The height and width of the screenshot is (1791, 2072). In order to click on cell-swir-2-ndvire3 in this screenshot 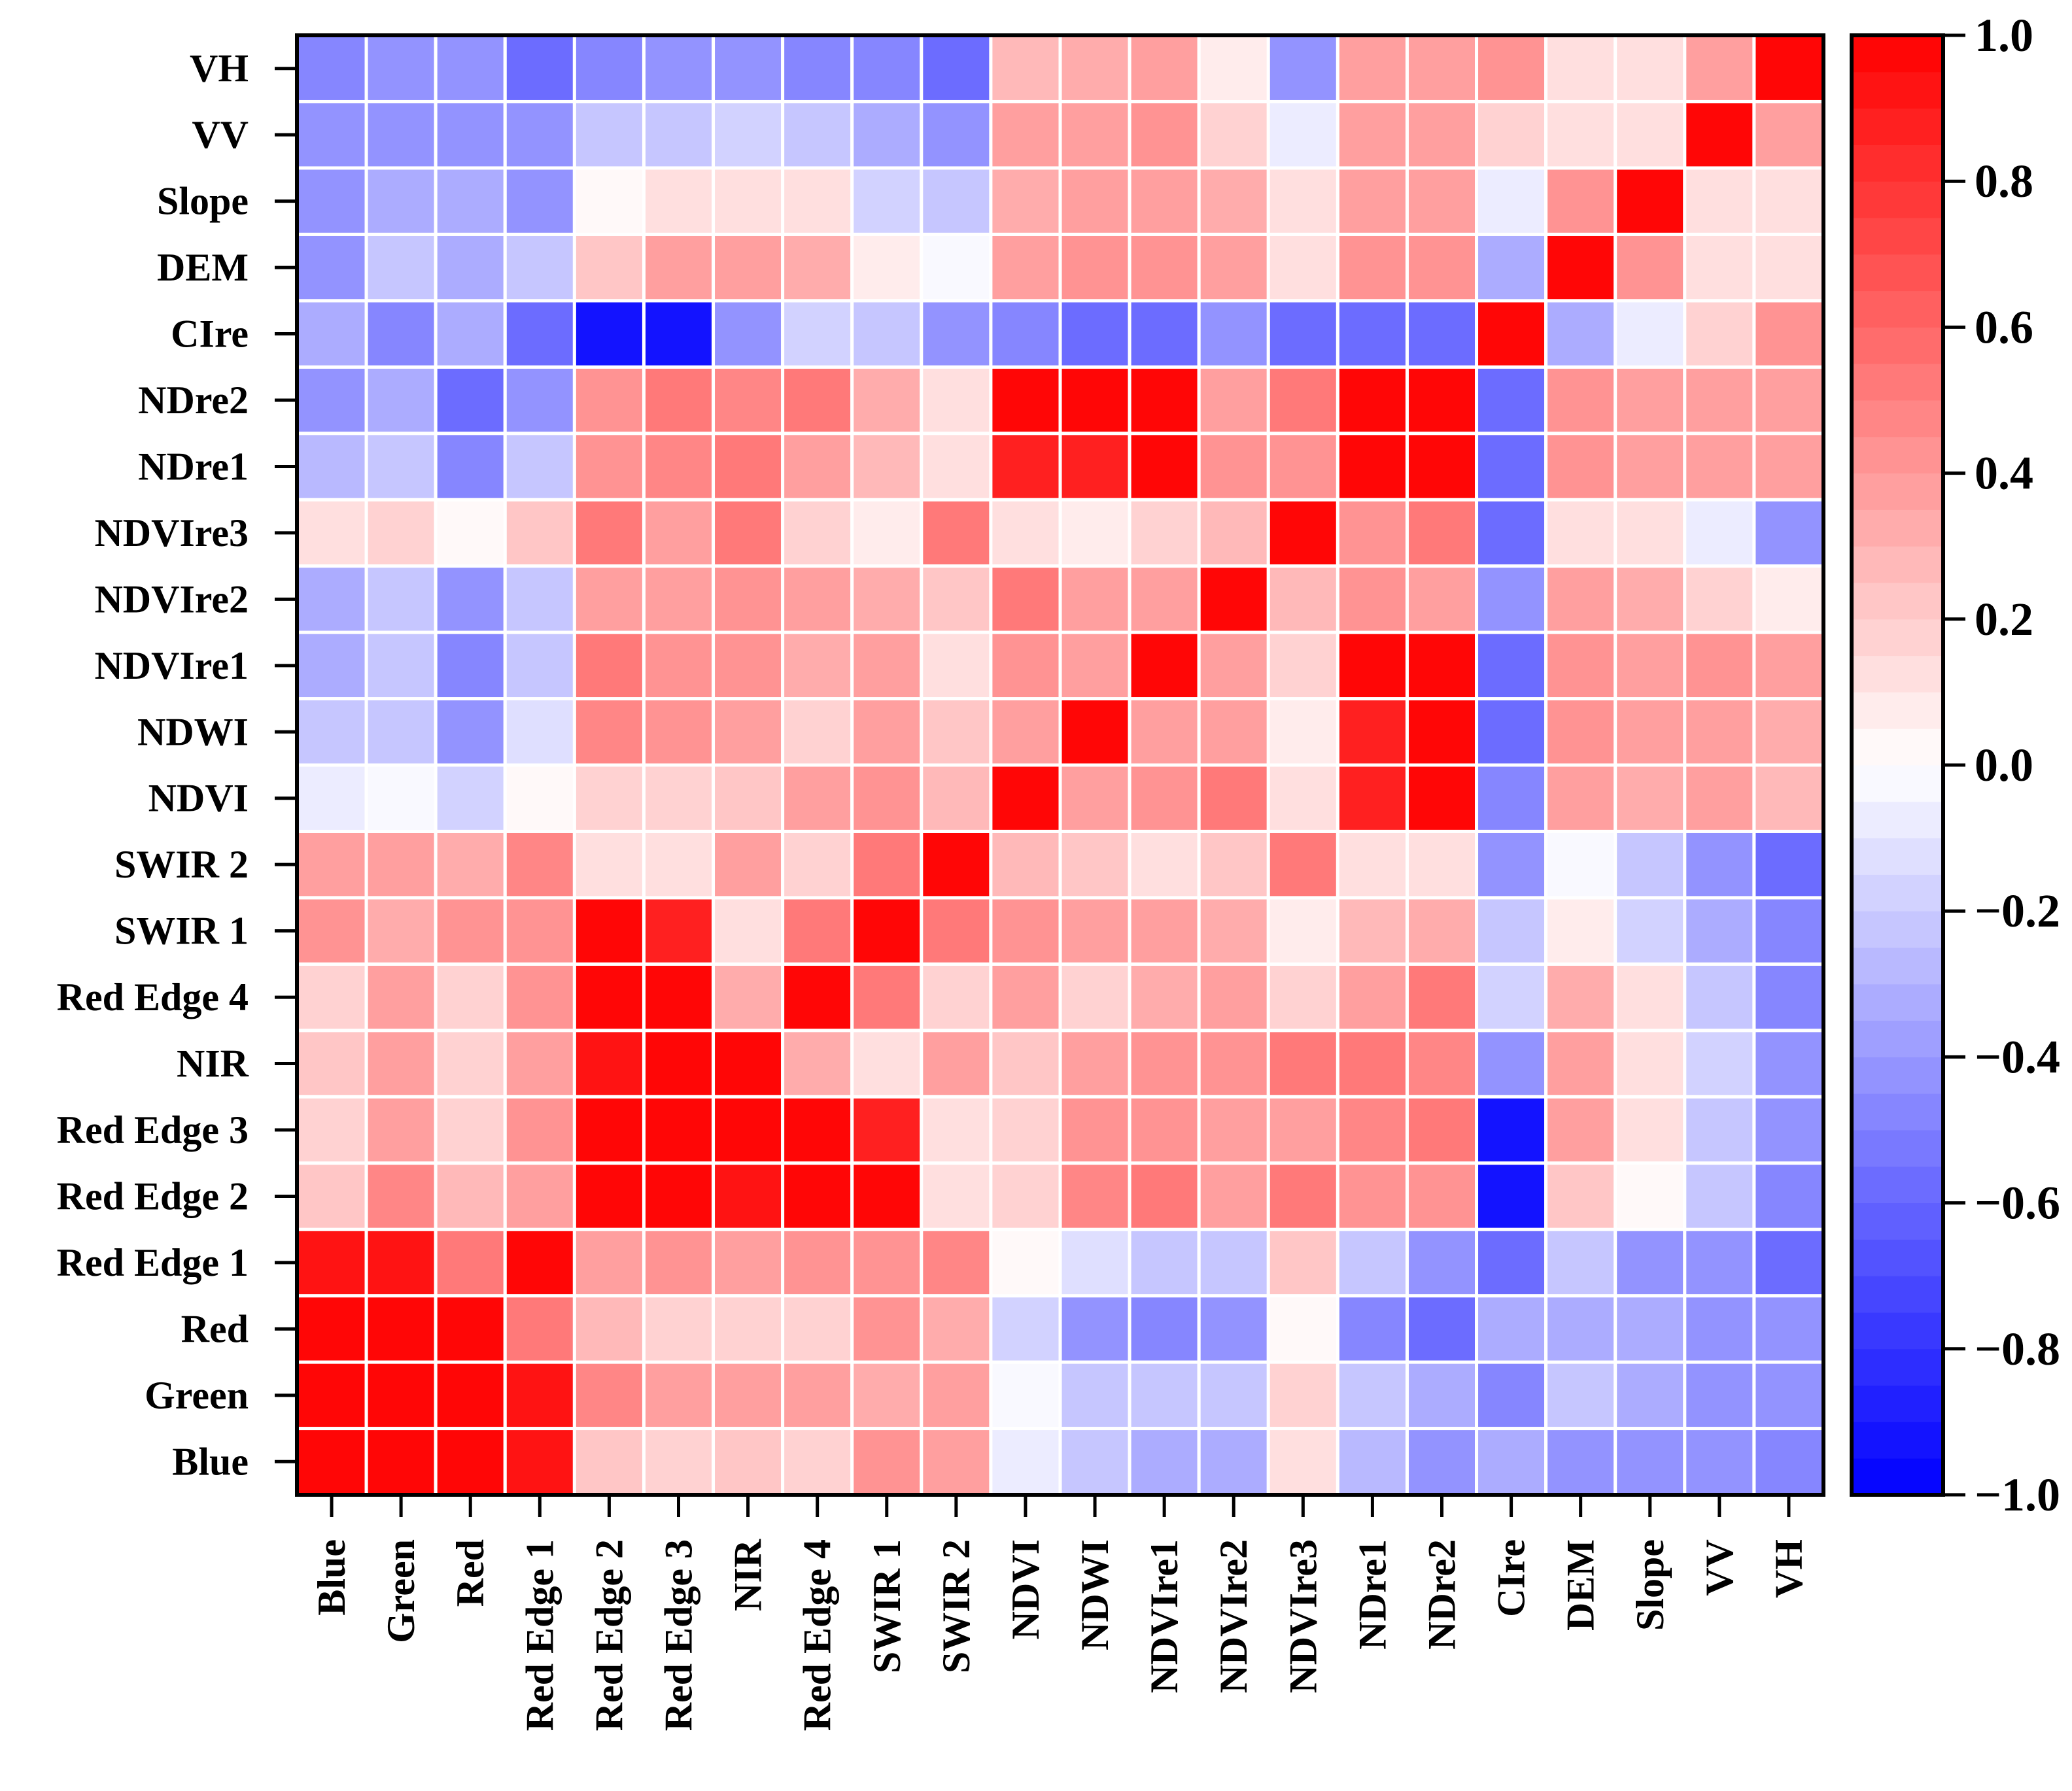, I will do `click(1302, 864)`.